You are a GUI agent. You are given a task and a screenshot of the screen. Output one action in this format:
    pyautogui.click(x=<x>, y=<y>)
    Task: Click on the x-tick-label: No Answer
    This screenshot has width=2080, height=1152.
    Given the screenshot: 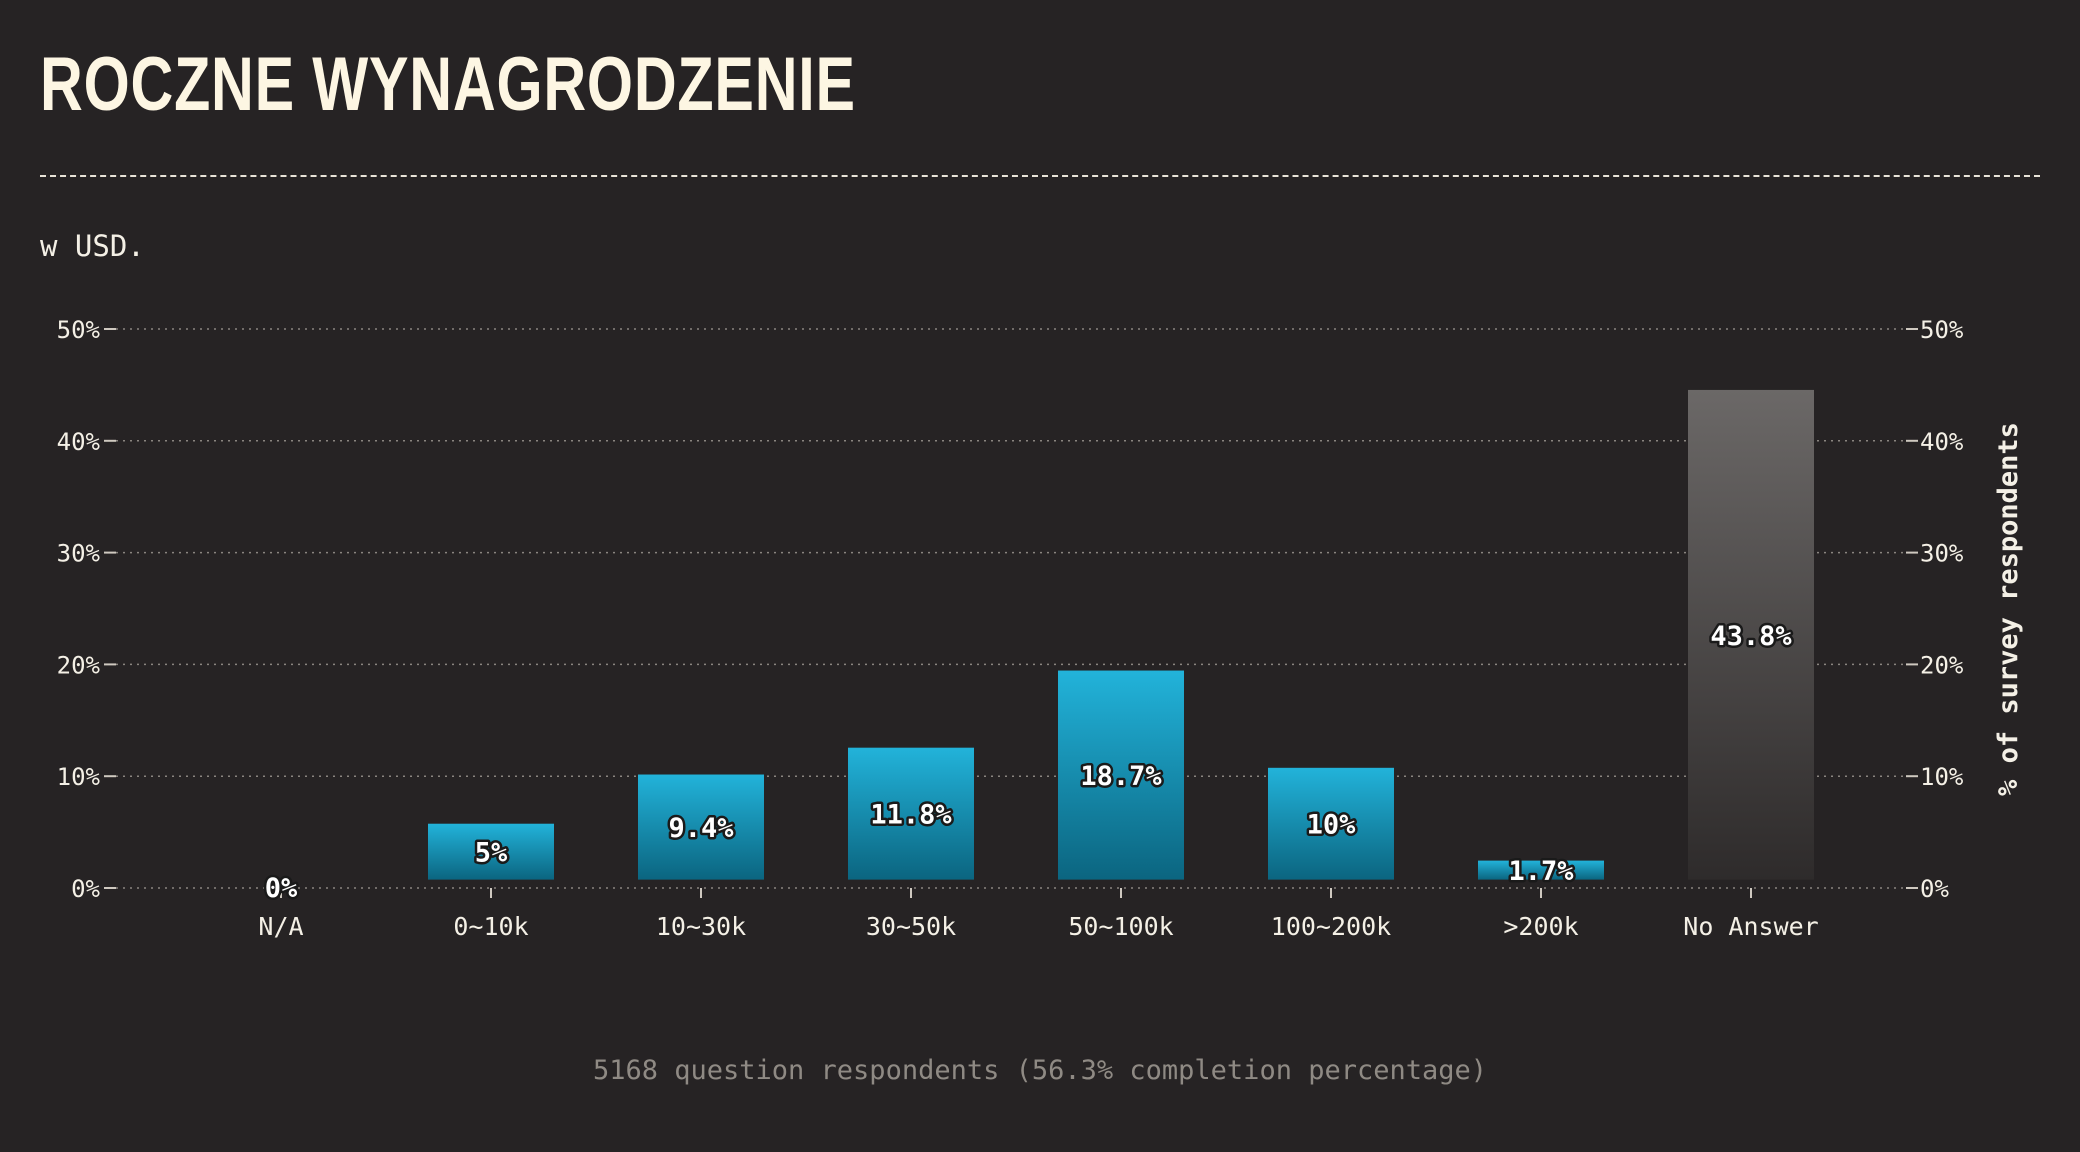 What is the action you would take?
    pyautogui.click(x=1750, y=926)
    